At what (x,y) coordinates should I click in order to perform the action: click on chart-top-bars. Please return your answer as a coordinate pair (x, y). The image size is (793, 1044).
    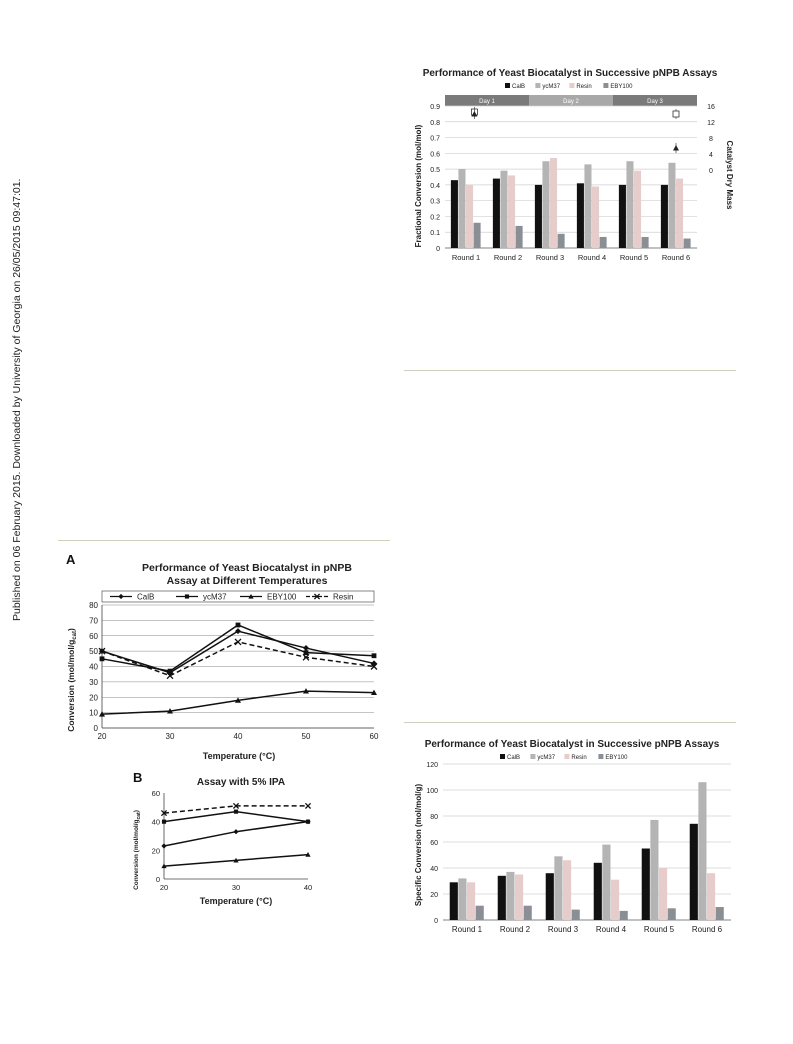
    Looking at the image, I should click on (570, 203).